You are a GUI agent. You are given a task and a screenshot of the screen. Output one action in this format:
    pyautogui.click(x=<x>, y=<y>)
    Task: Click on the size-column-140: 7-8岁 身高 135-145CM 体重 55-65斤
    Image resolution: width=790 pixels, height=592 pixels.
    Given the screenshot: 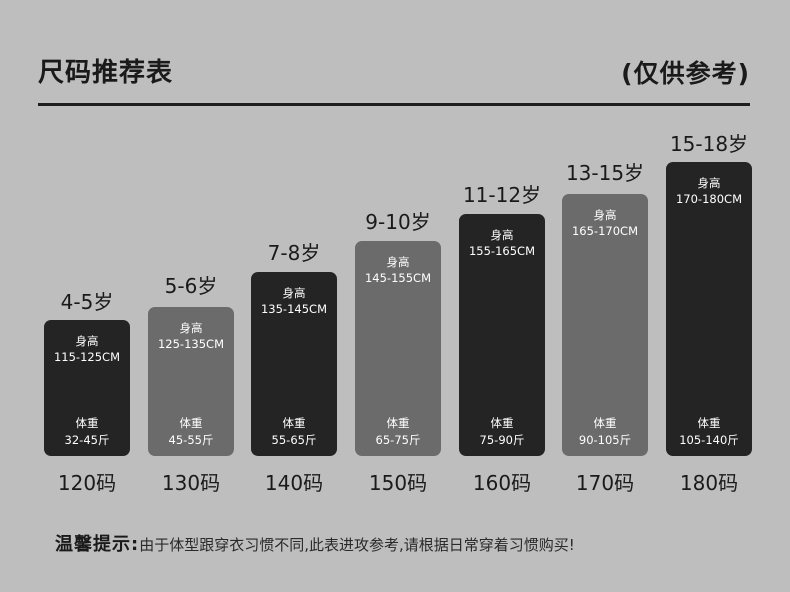 What is the action you would take?
    pyautogui.click(x=294, y=348)
    